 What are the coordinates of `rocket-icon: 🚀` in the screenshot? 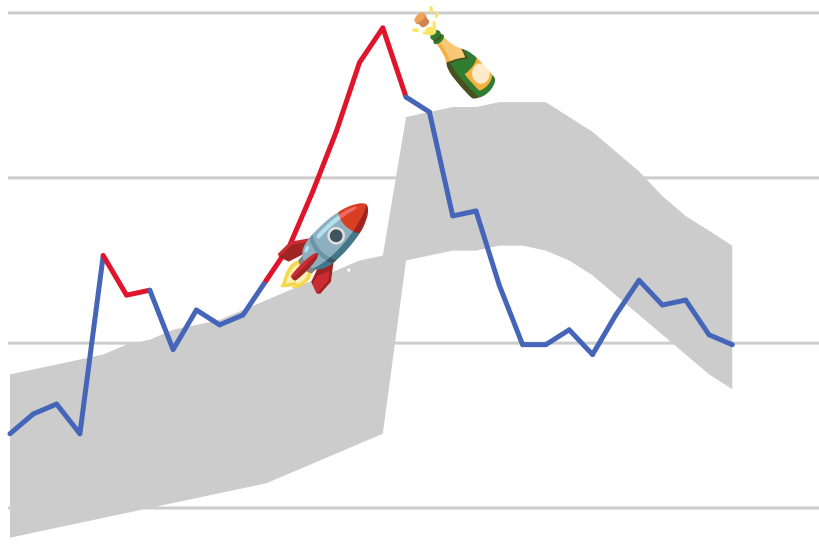 It's located at (323, 248).